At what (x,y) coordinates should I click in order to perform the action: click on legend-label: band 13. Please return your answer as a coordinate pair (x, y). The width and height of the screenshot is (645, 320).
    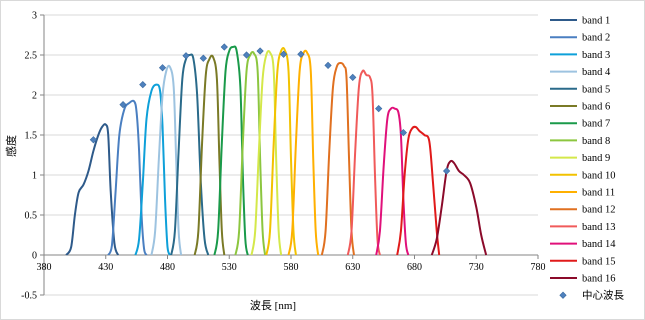
    Looking at the image, I should click on (599, 227).